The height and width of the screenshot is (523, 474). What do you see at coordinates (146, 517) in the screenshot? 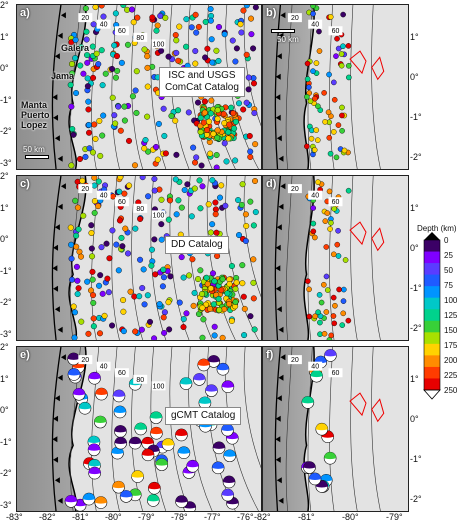
I see `lon-tick-label: -79°` at bounding box center [146, 517].